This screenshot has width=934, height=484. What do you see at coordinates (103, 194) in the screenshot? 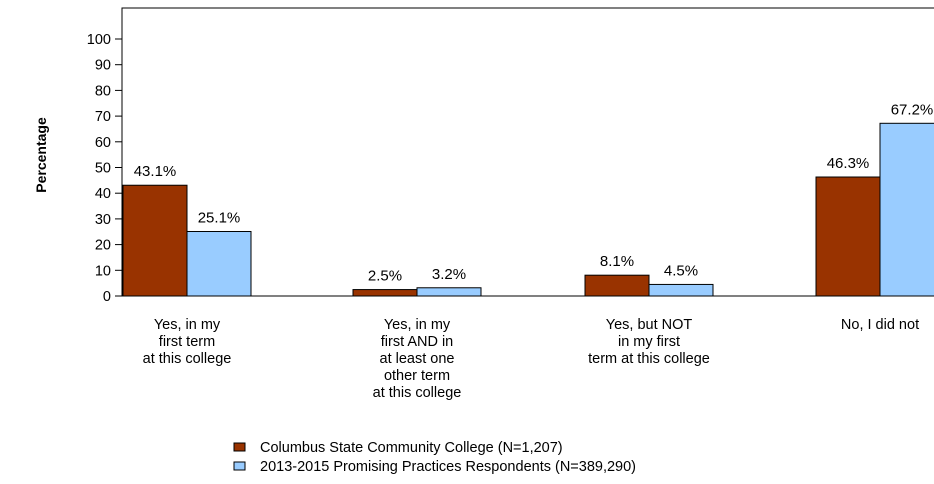
I see `y-tick-label: 40` at bounding box center [103, 194].